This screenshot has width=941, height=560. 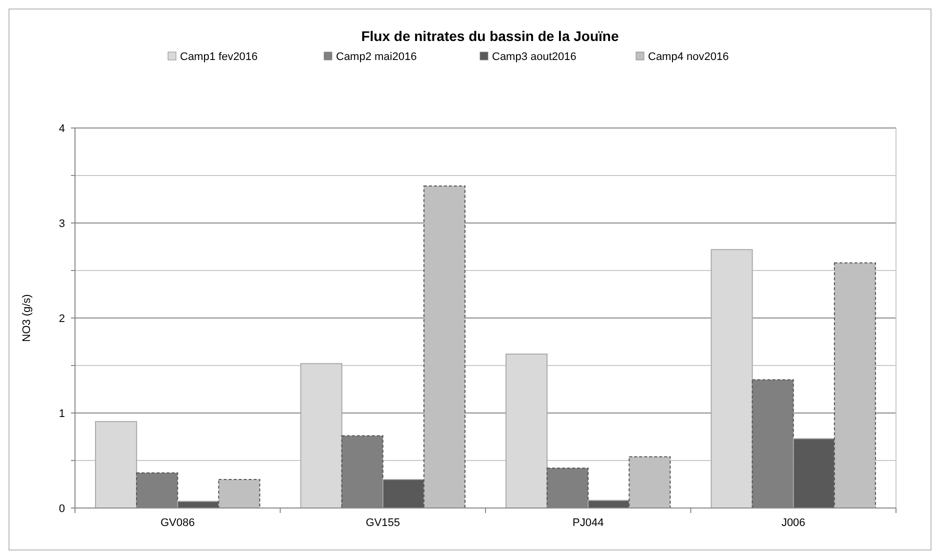 What do you see at coordinates (588, 523) in the screenshot?
I see `x-tick-label: PJ044` at bounding box center [588, 523].